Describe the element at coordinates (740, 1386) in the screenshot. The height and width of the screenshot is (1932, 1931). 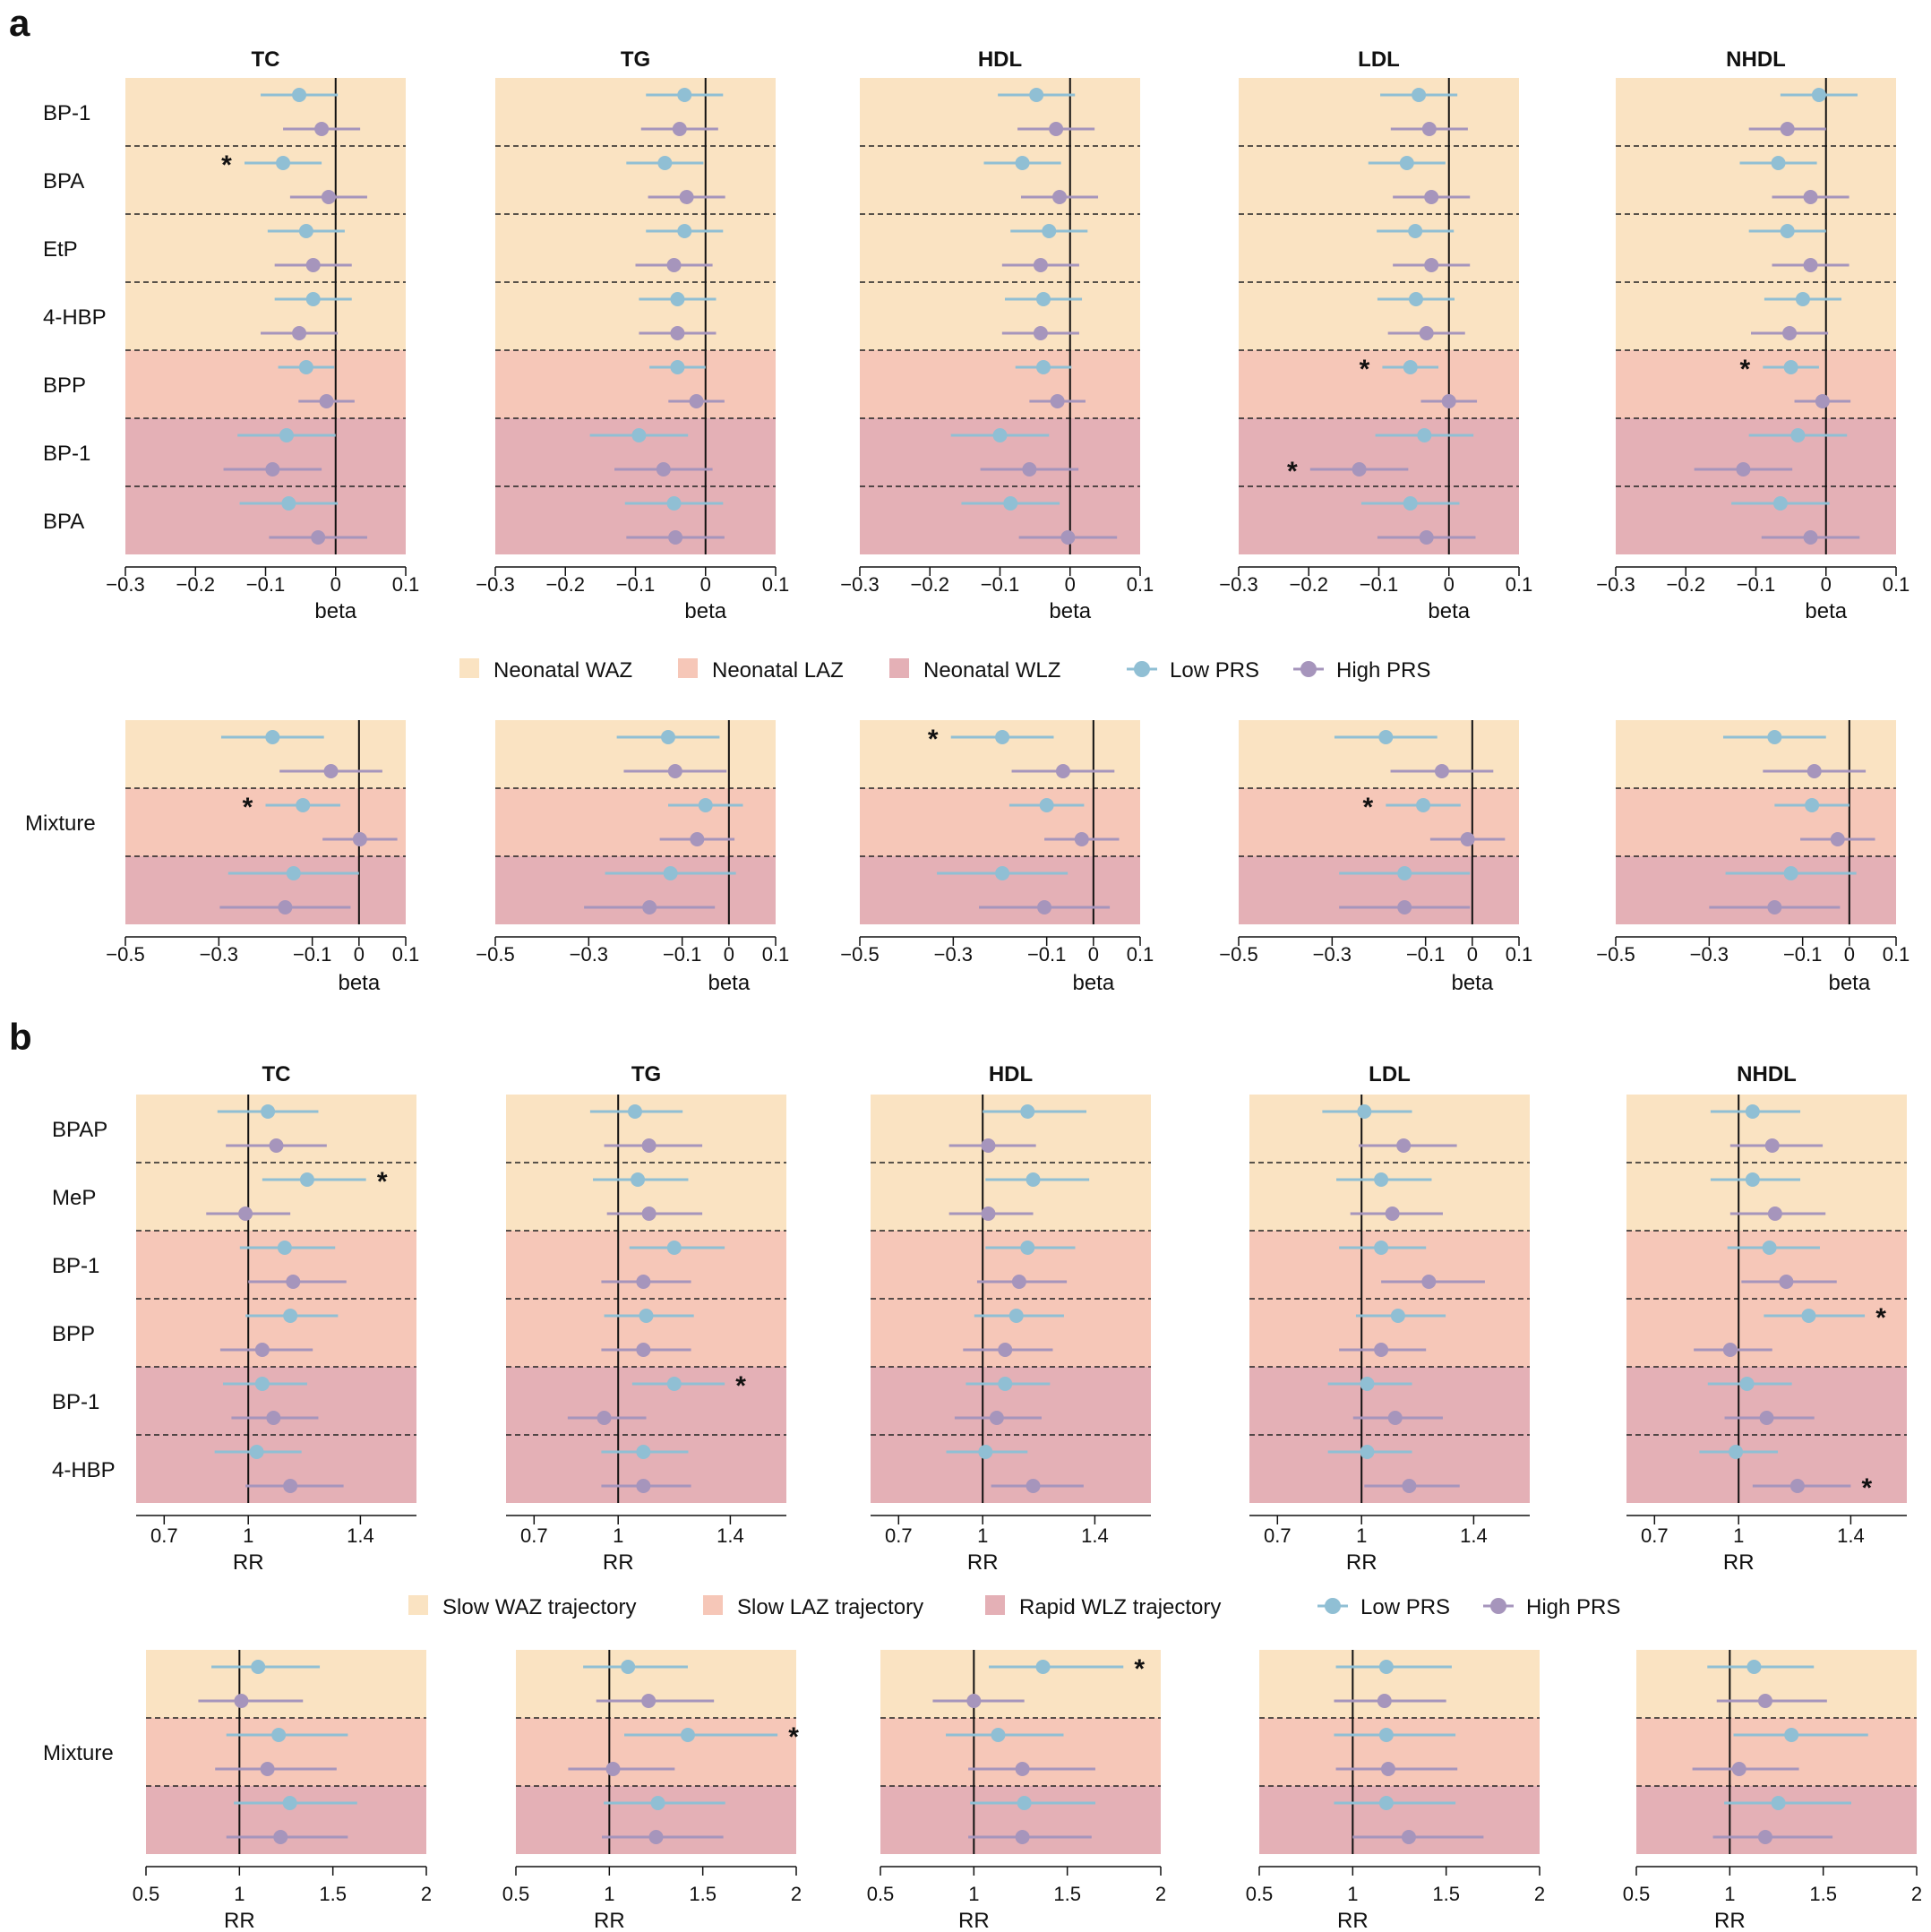
I see `significance-star: *` at that location.